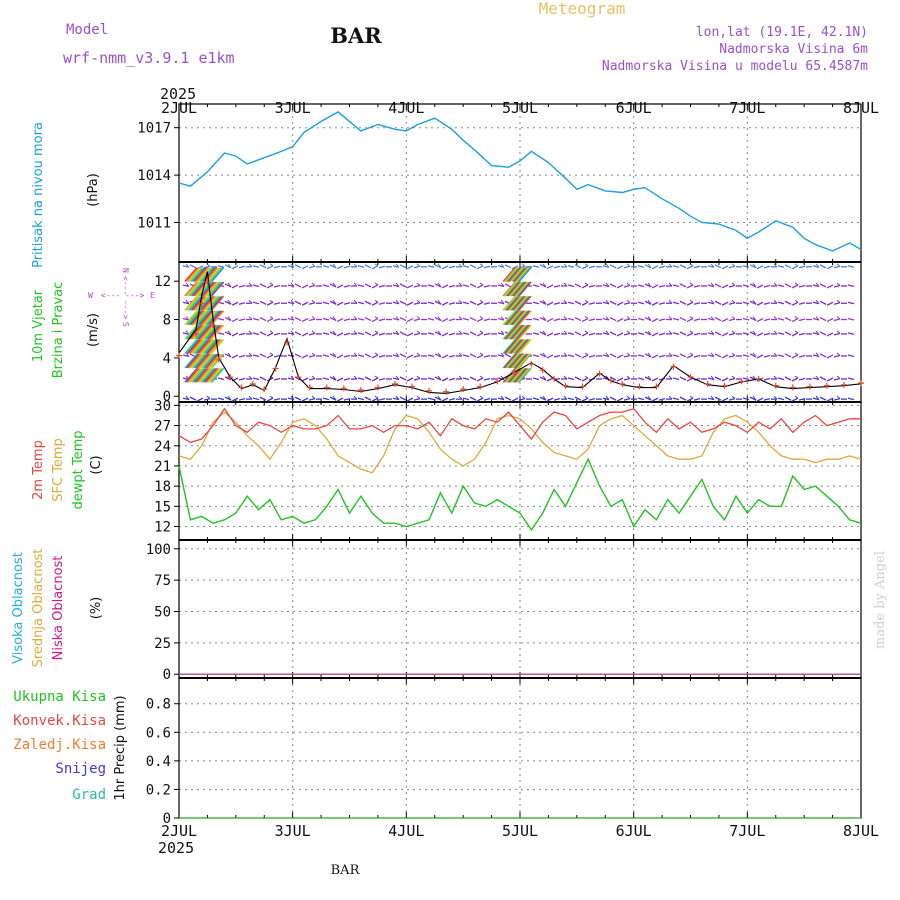 This screenshot has height=900, width=900. Describe the element at coordinates (520, 494) in the screenshot. I see `dewpt-line` at that location.